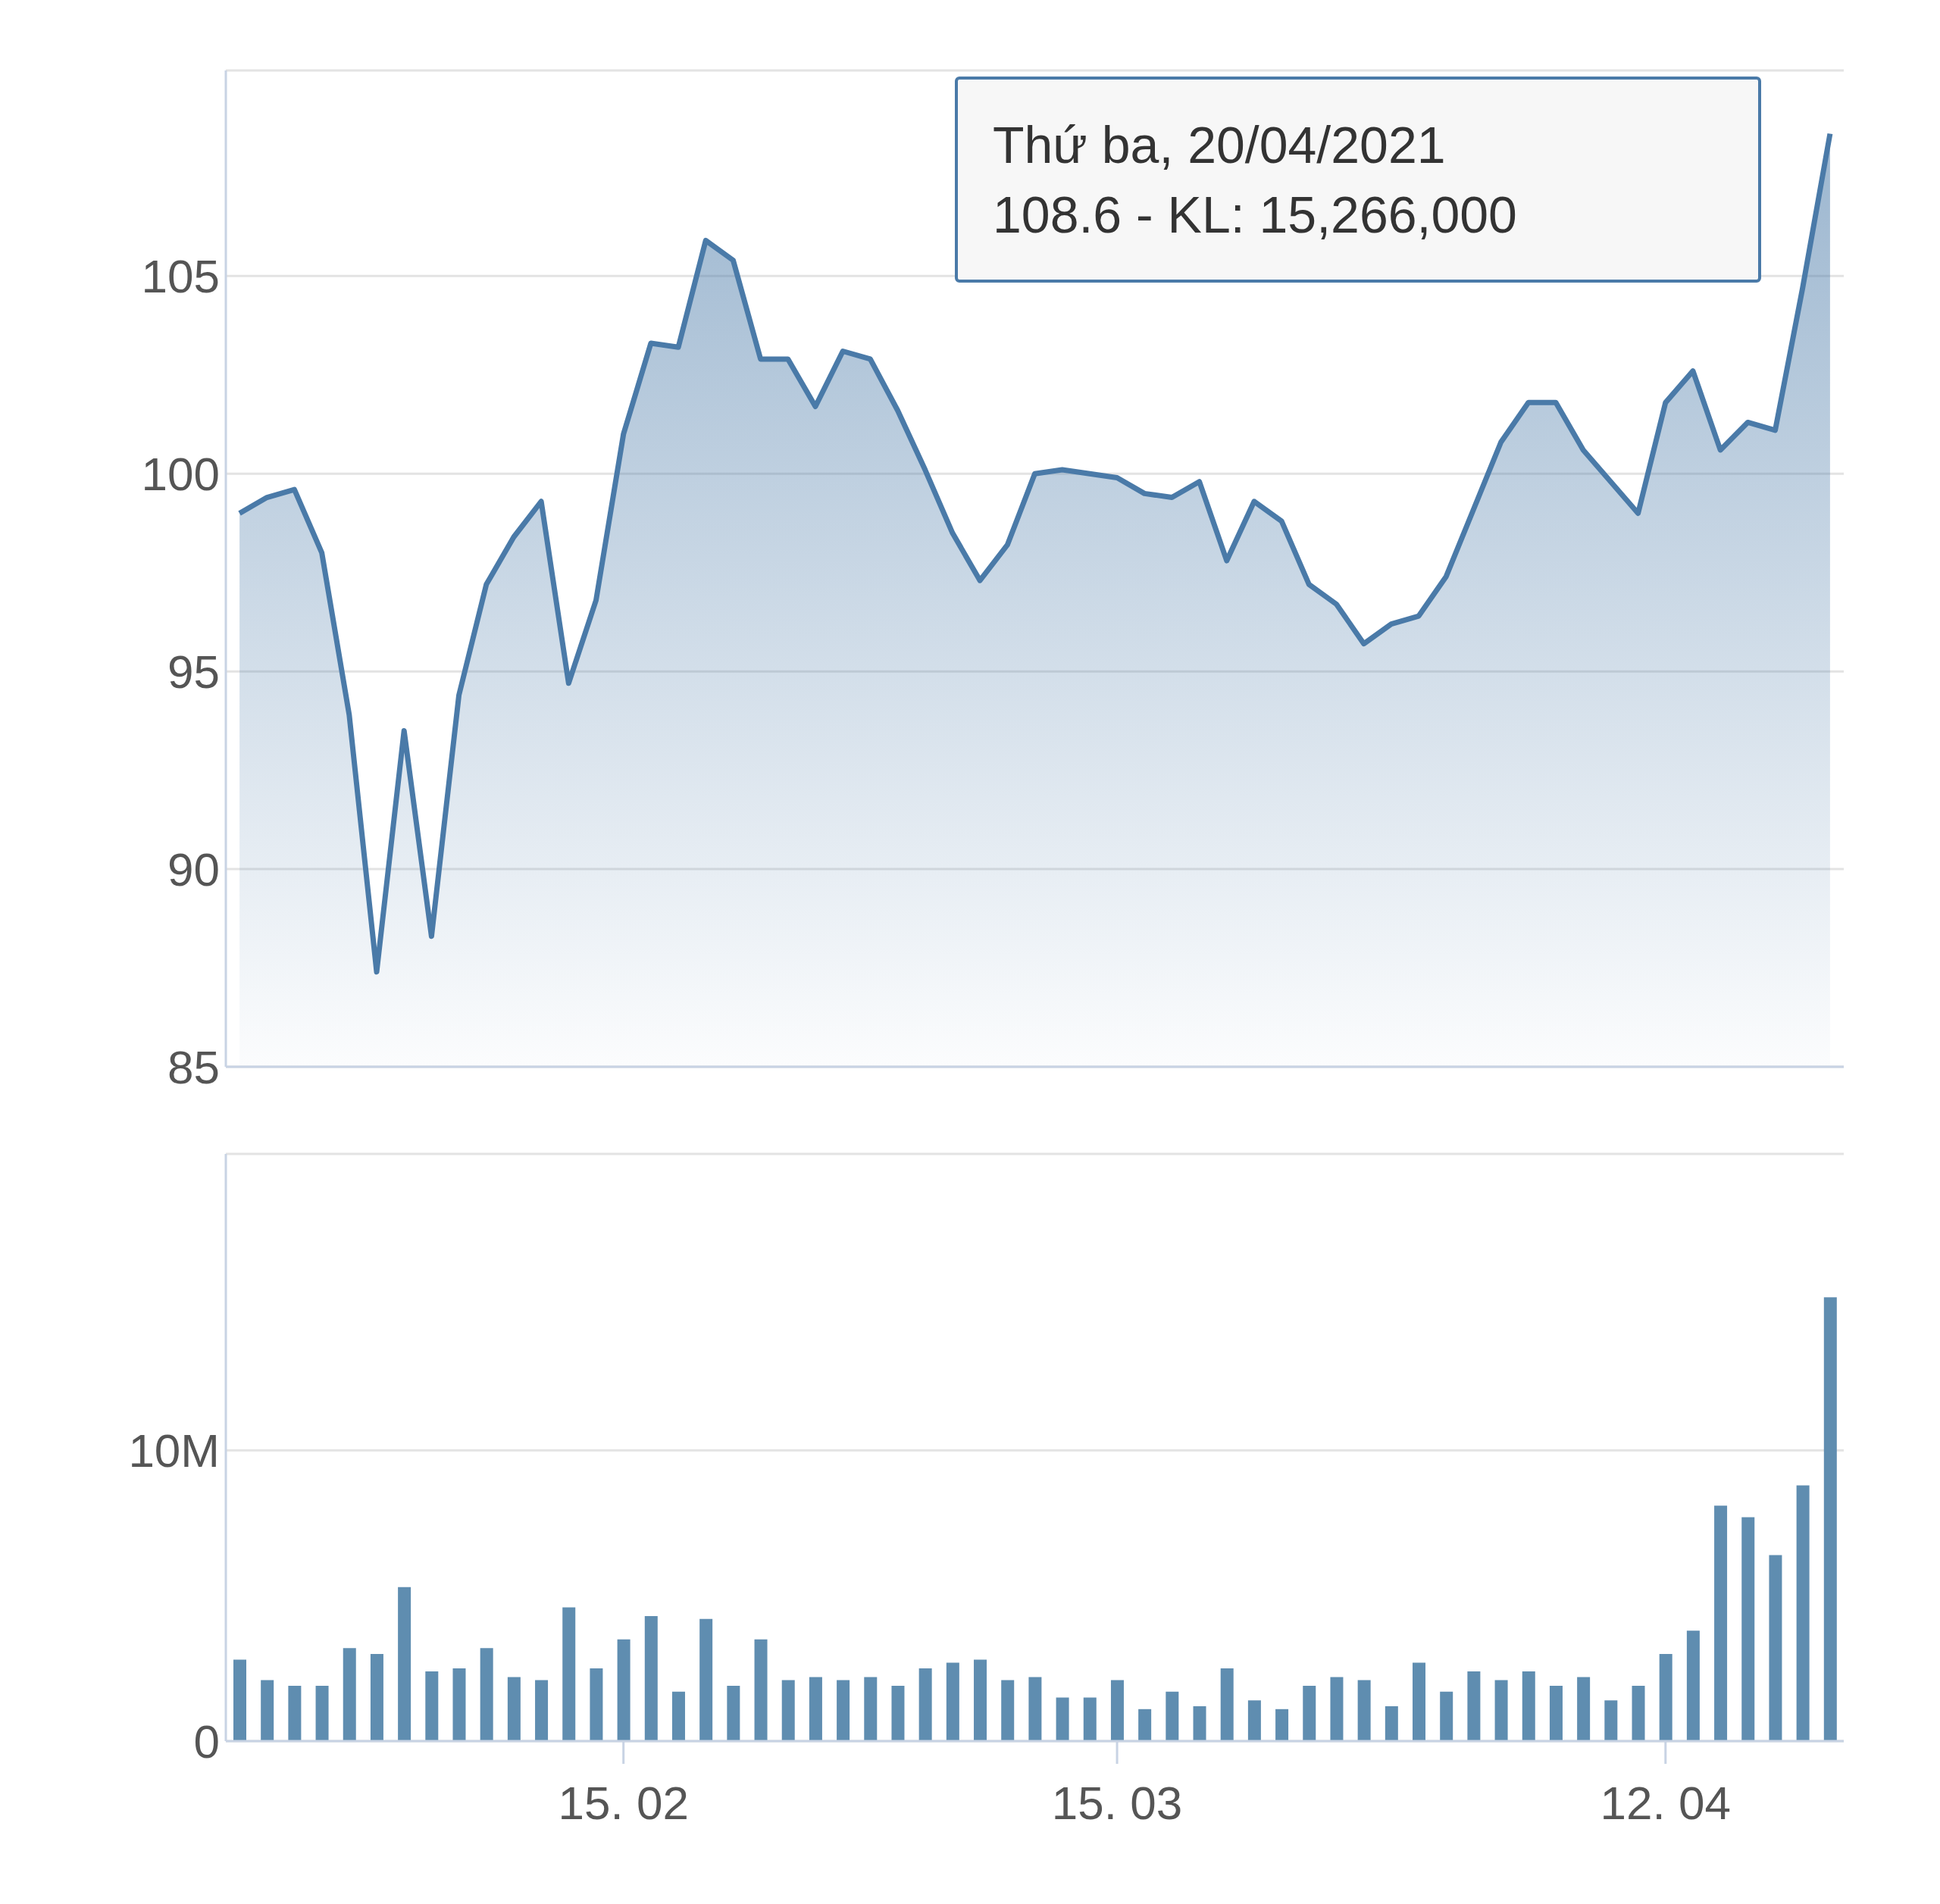  Describe the element at coordinates (193, 672) in the screenshot. I see `y-tick-label: 95` at that location.